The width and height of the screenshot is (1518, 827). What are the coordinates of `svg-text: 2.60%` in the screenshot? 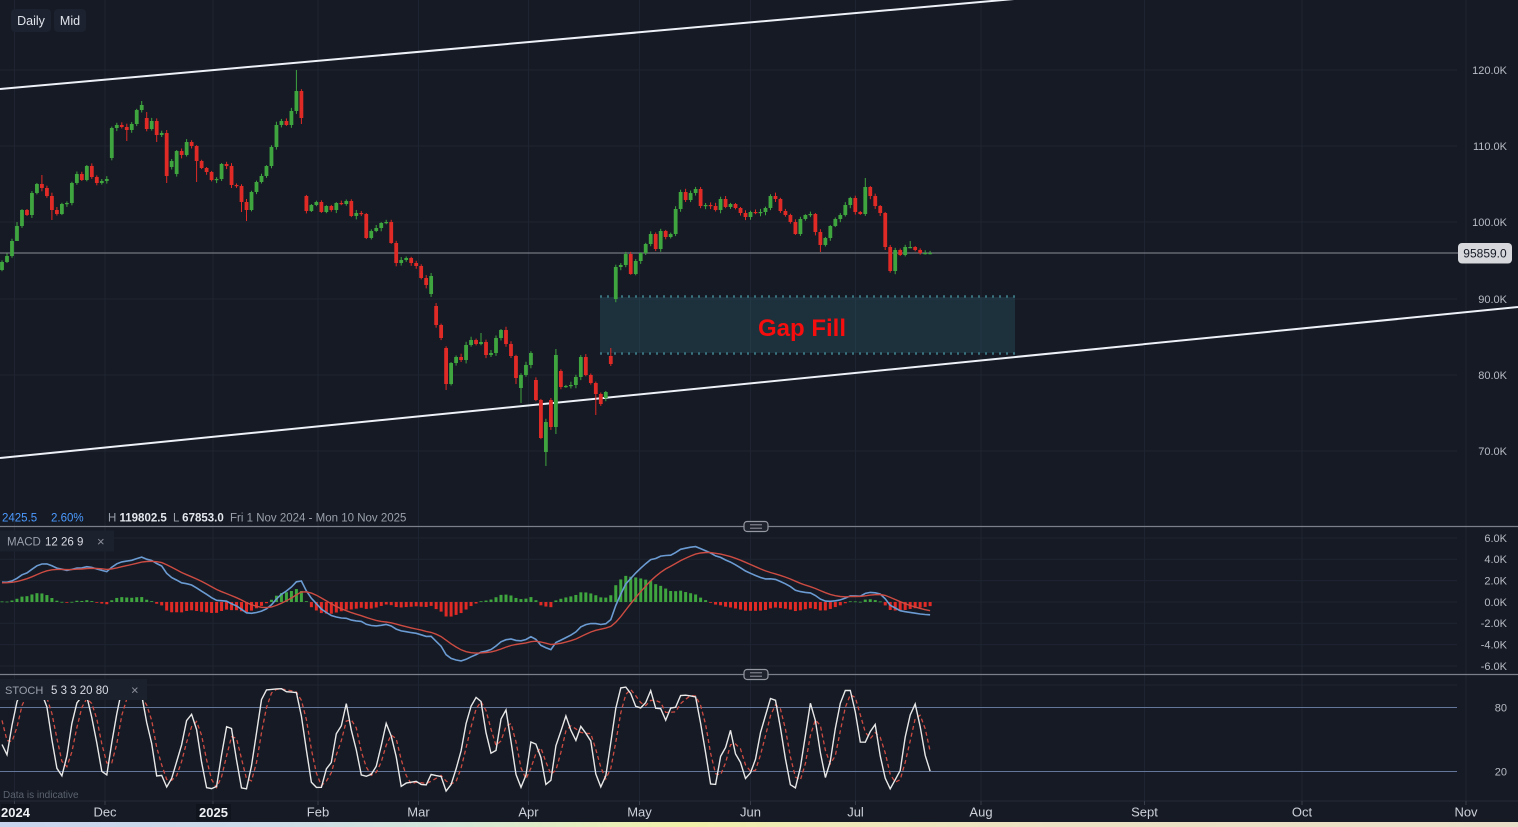 It's located at (67, 519).